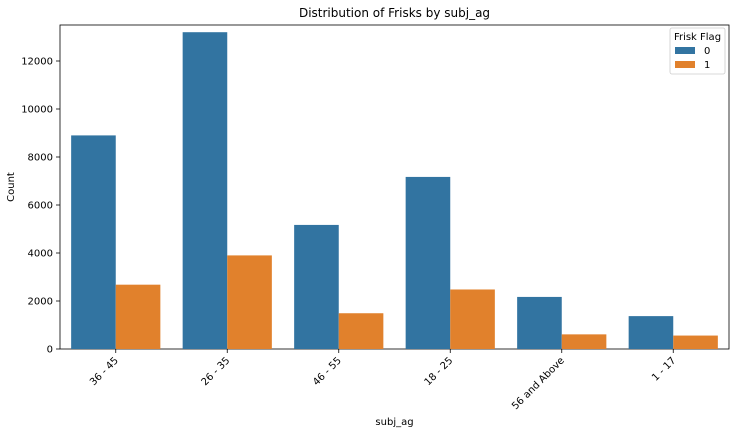 This screenshot has width=736, height=434. I want to click on y-tick-label: 8000, so click(40, 158).